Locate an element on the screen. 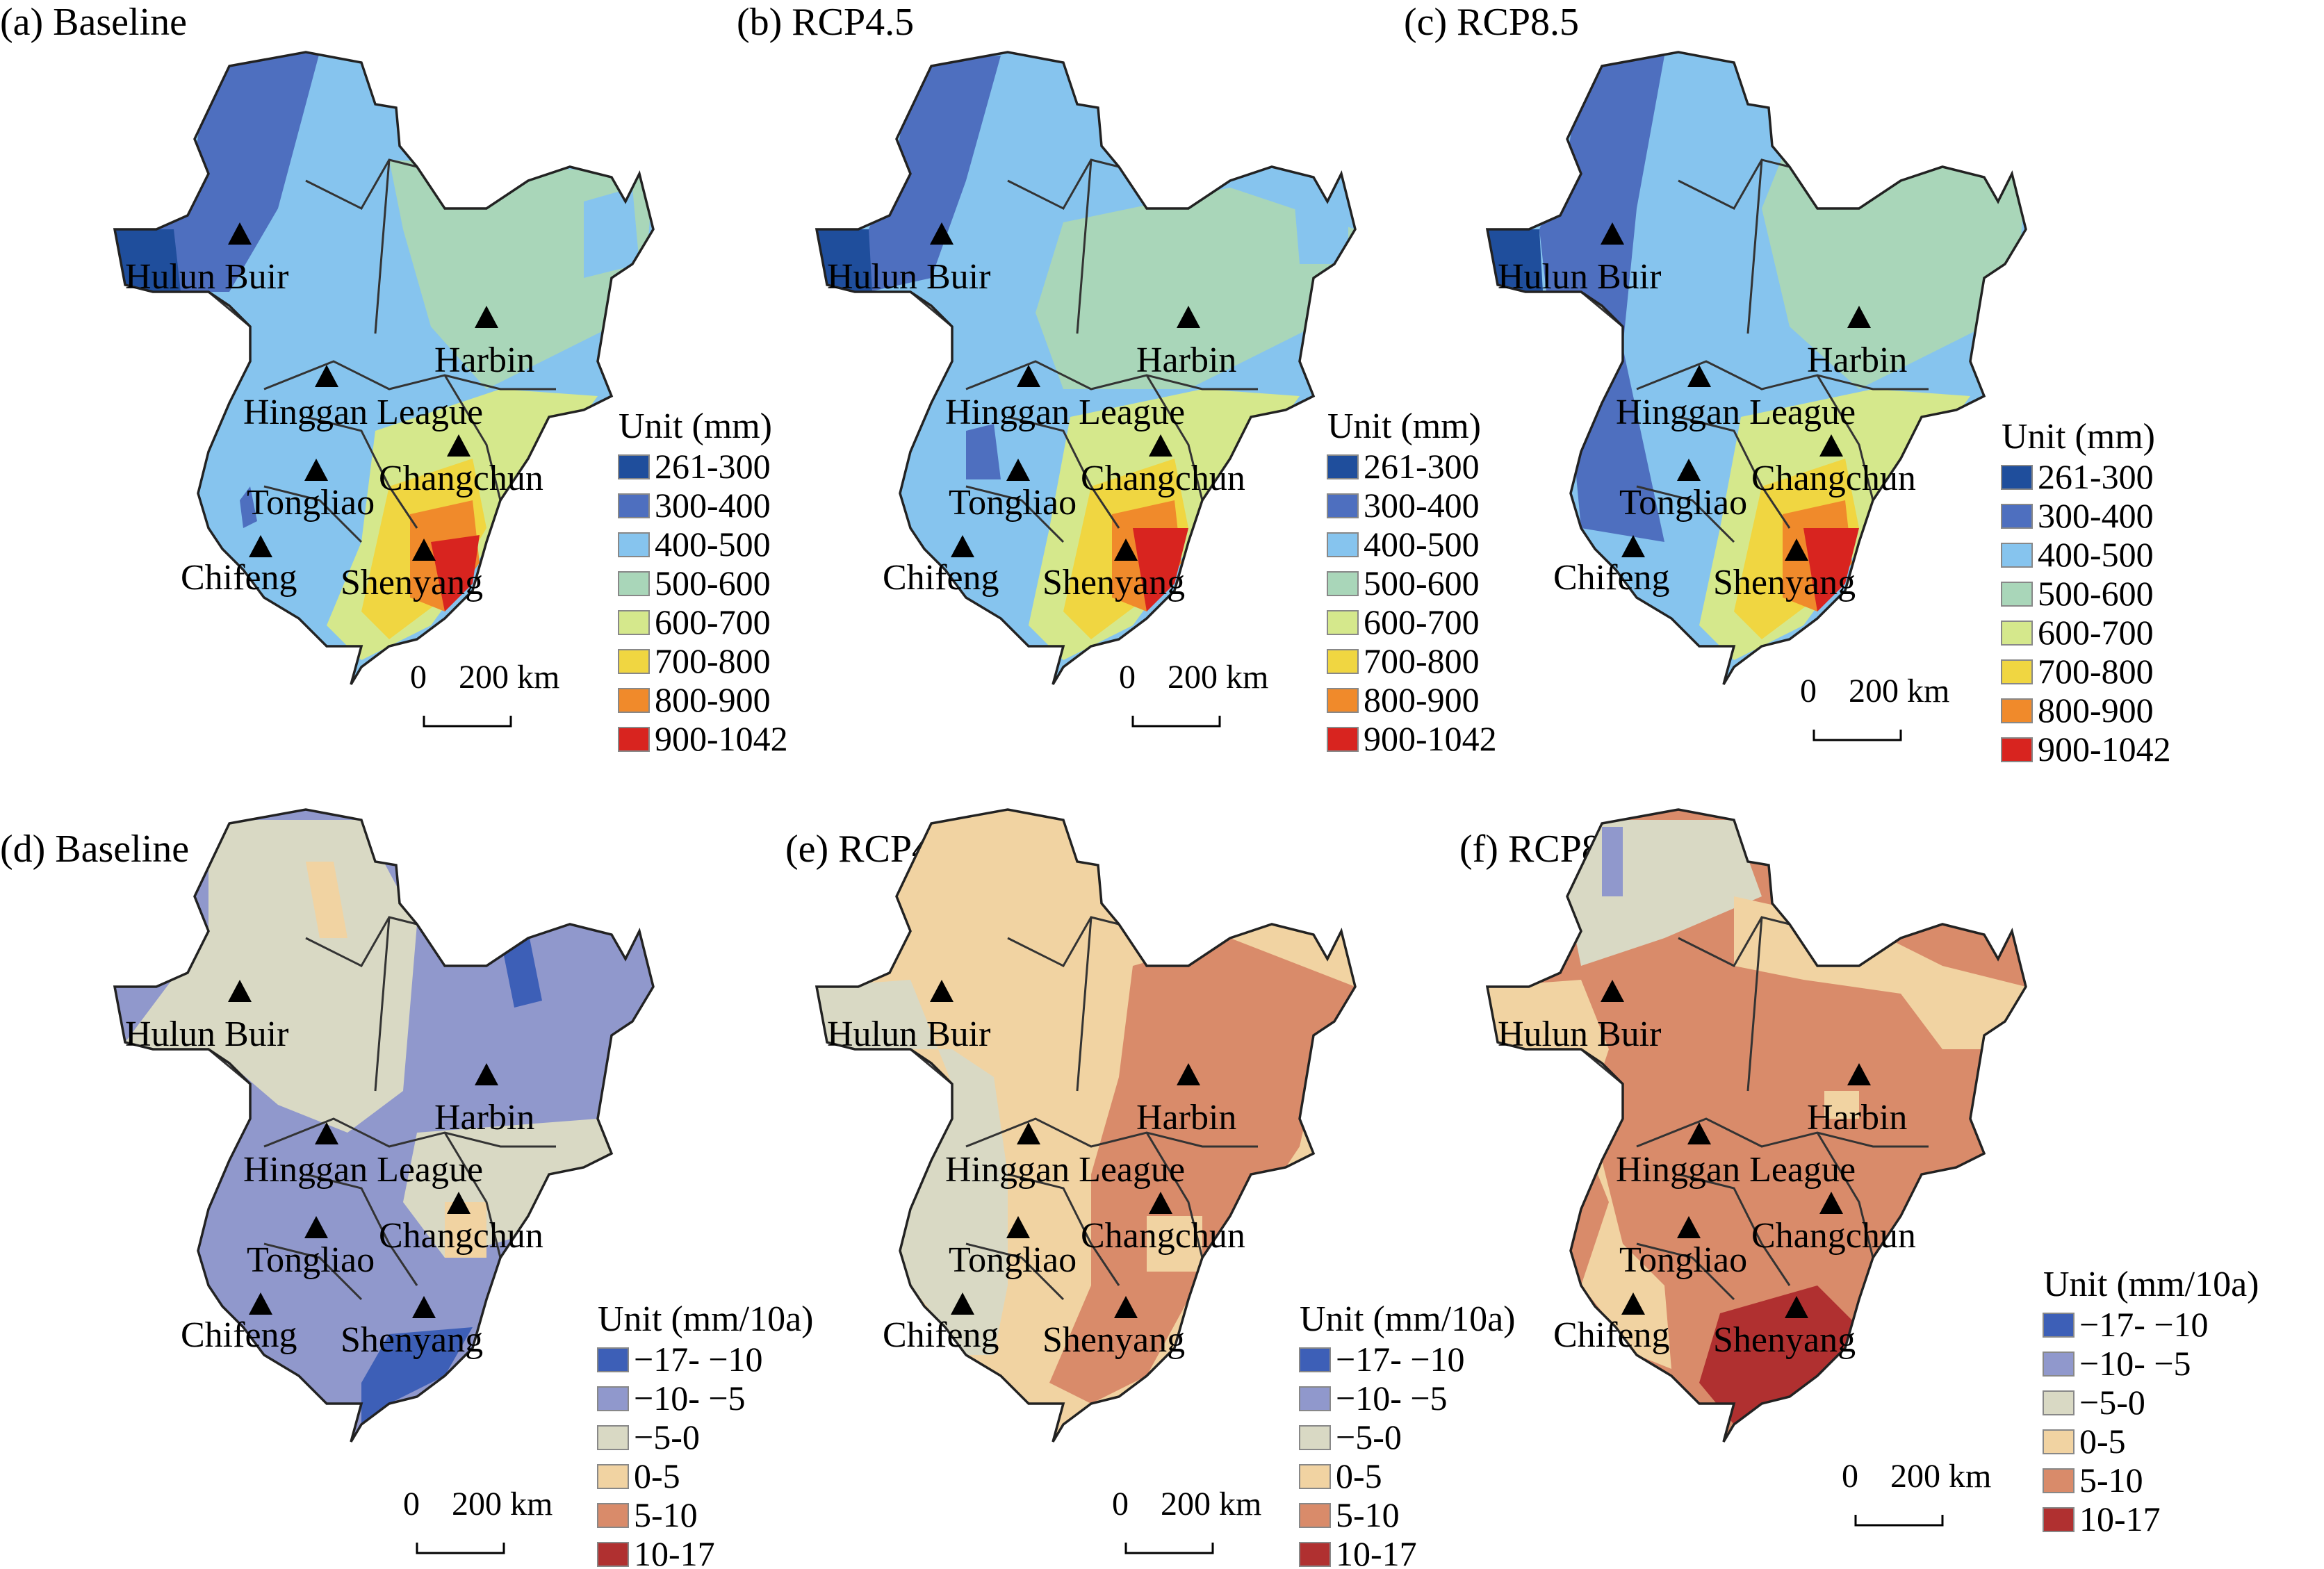 The width and height of the screenshot is (2324, 1569). legend-title: Unit (mm/10a) is located at coordinates (706, 1319).